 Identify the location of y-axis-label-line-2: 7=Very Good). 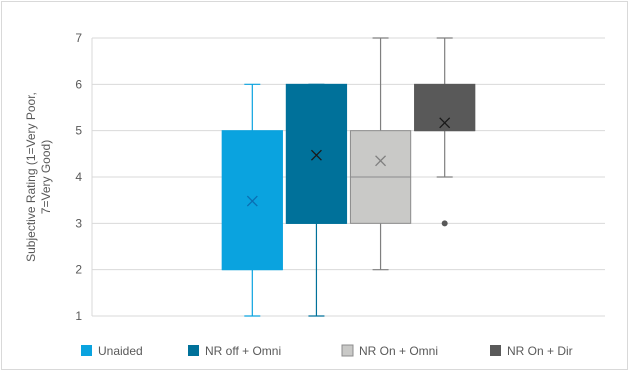
(46, 177).